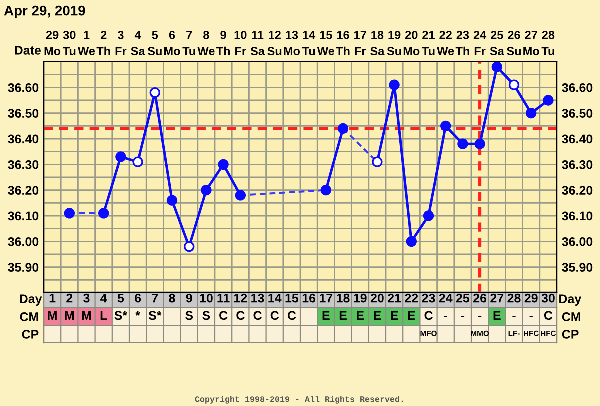 The width and height of the screenshot is (600, 406). Describe the element at coordinates (309, 43) in the screenshot. I see `x-tick-label: 14 Tu` at that location.